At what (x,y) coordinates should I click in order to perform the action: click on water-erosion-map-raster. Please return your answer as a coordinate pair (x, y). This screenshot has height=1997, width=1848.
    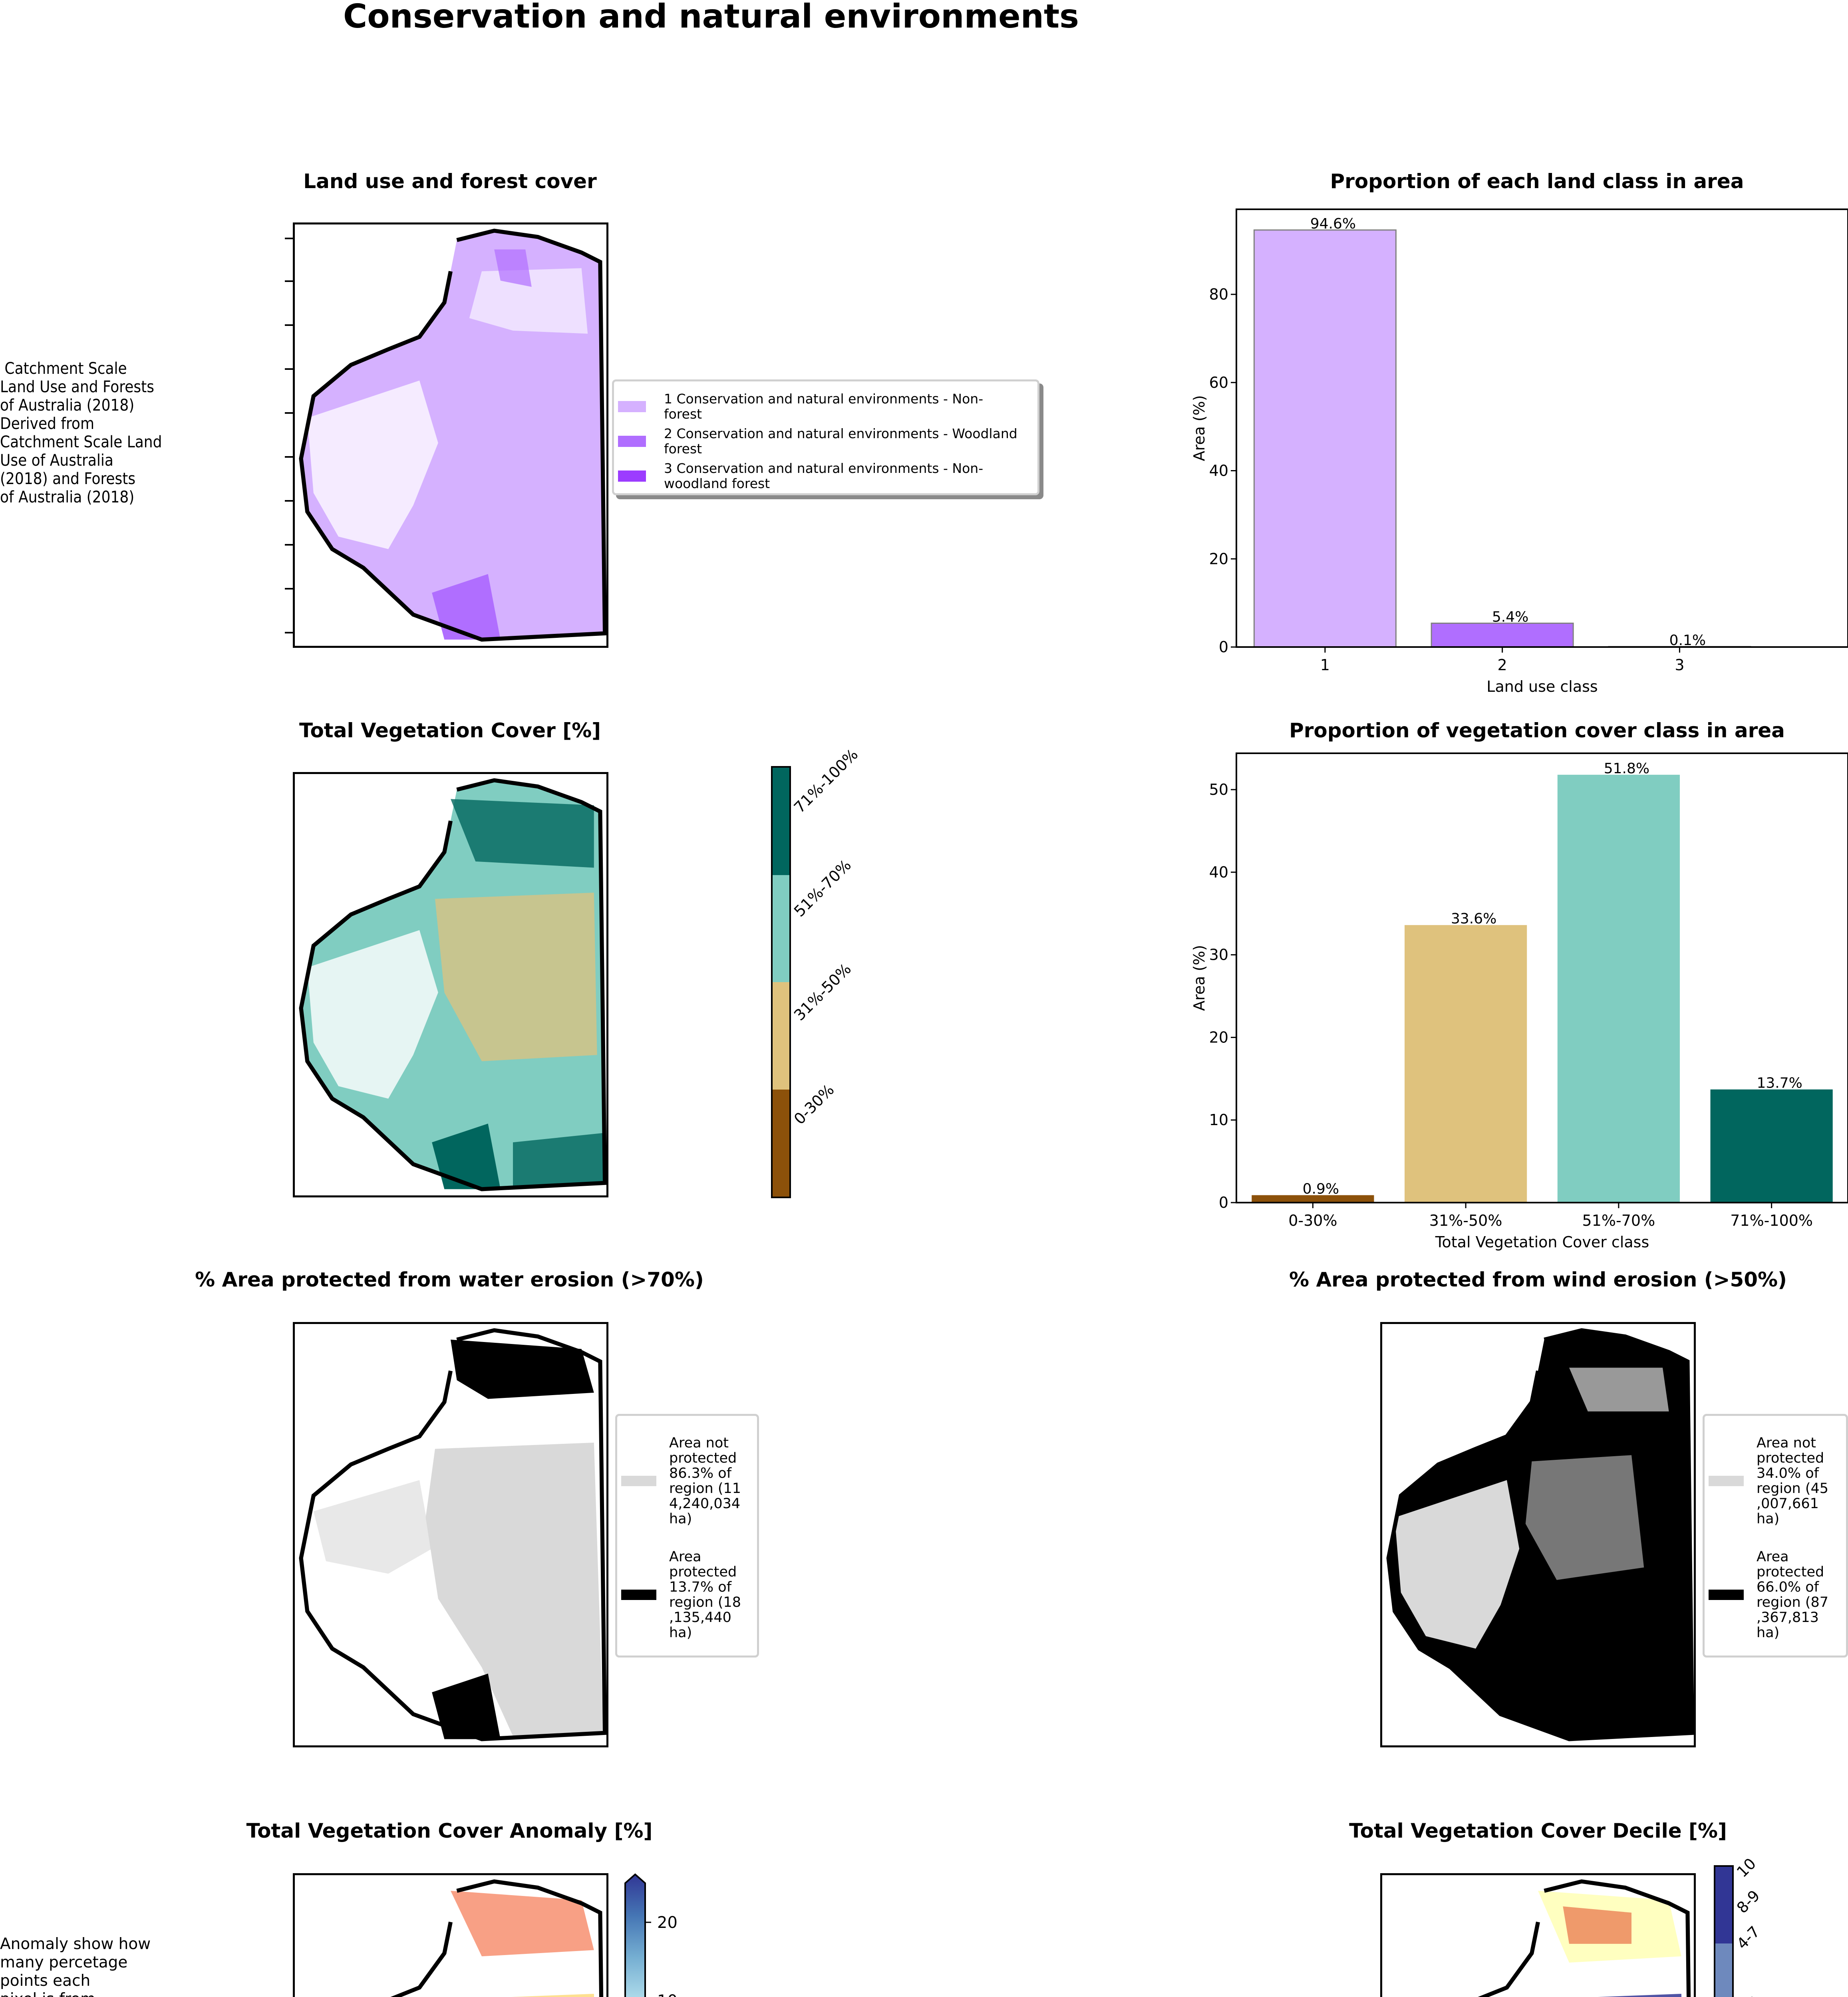
    Looking at the image, I should click on (453, 1534).